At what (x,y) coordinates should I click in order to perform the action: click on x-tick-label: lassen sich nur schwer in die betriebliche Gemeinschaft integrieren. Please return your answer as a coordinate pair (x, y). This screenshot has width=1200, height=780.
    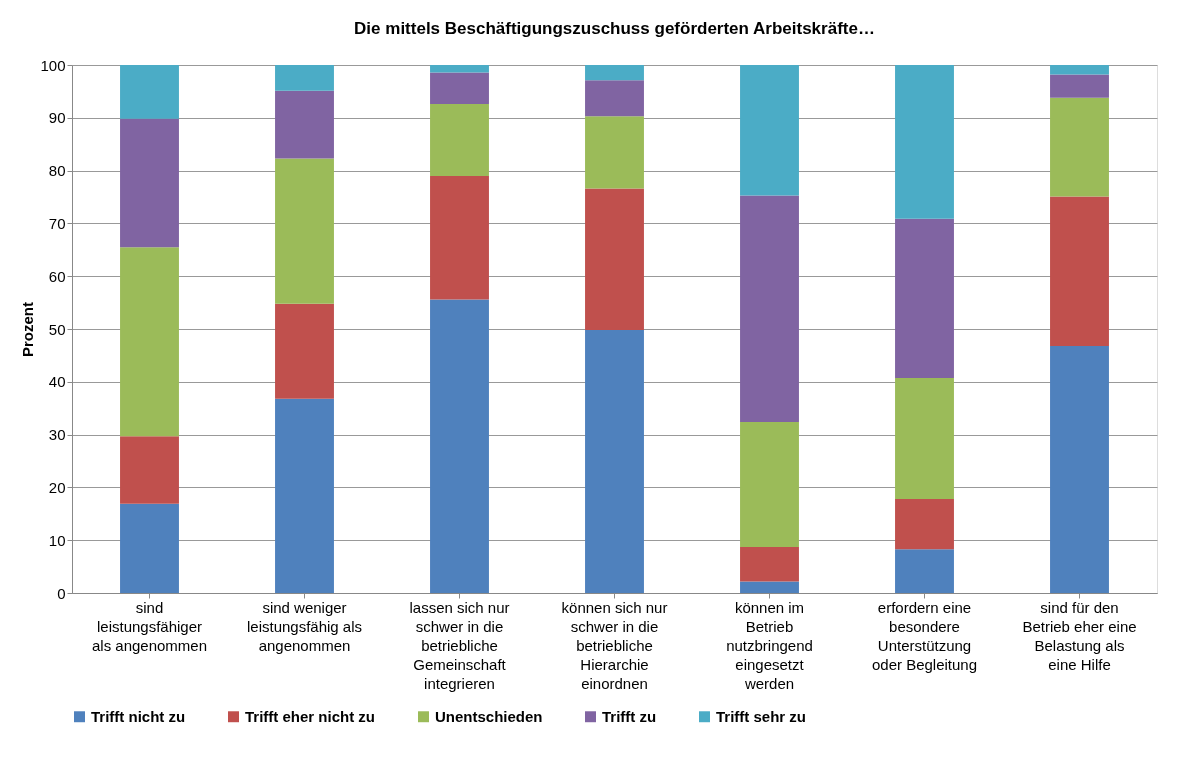
    Looking at the image, I should click on (459, 645).